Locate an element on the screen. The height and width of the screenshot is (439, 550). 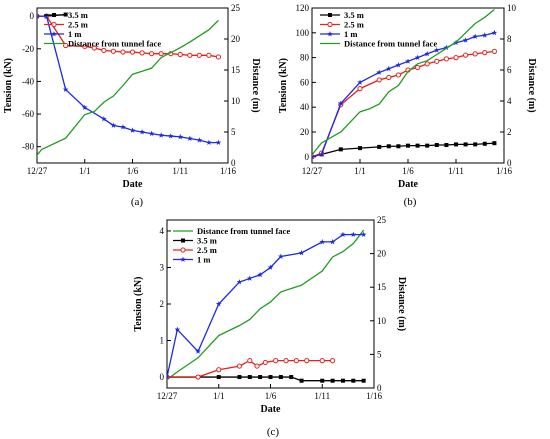
chart-2-xtick-label: 12/27 is located at coordinates (312, 171).